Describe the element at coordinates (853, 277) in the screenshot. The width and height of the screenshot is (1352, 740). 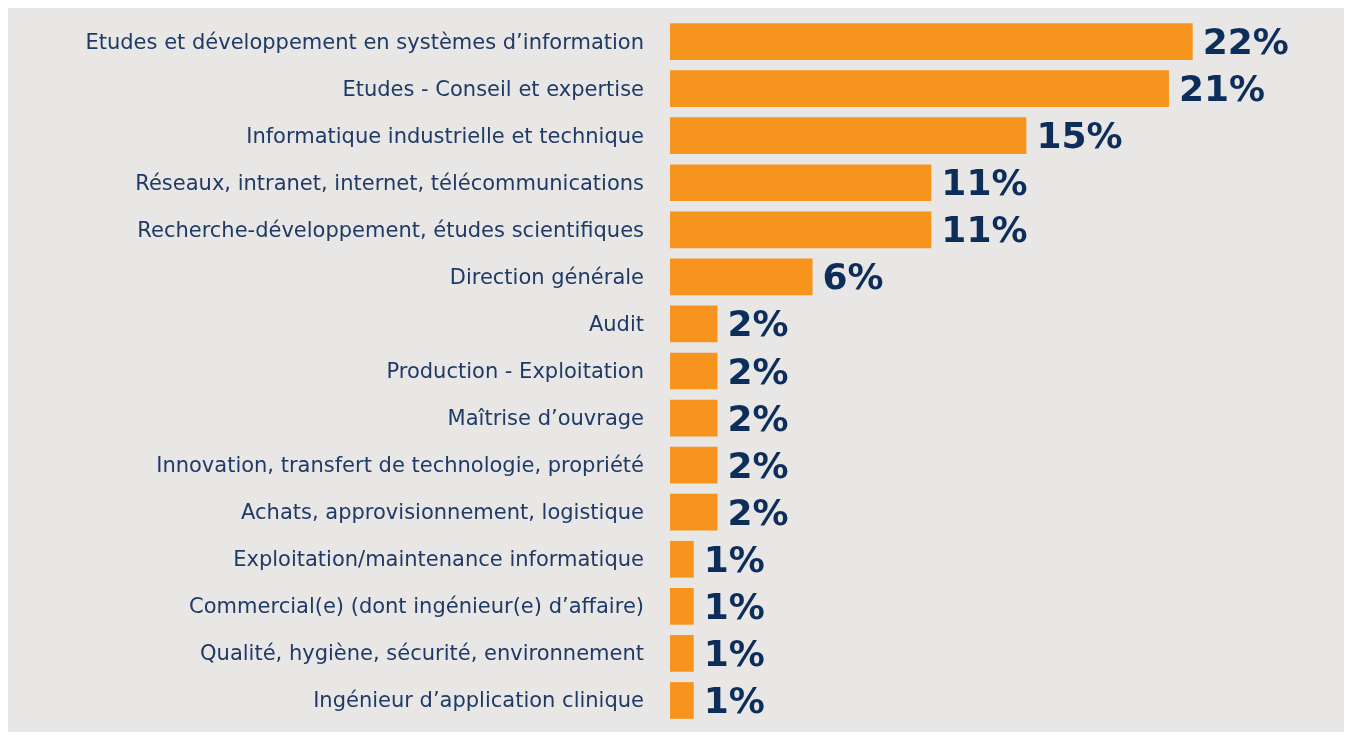
I see `data-label: 6%` at that location.